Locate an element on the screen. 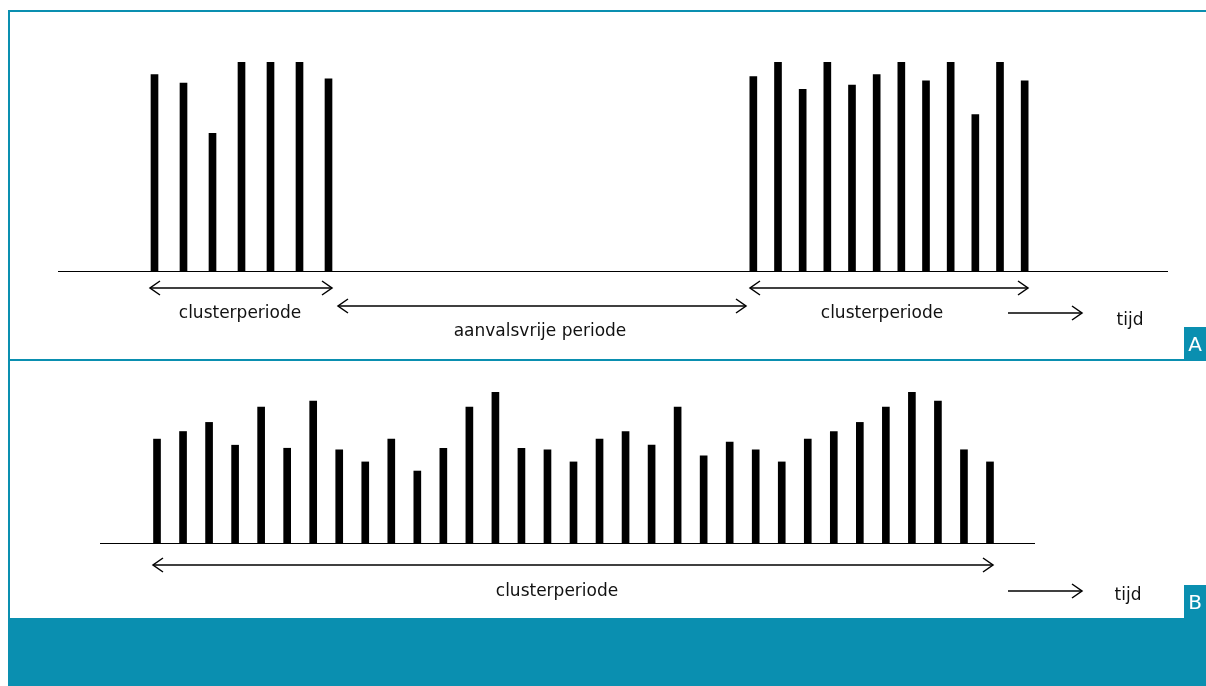 The height and width of the screenshot is (686, 1206). text: B is located at coordinates (1195, 602).